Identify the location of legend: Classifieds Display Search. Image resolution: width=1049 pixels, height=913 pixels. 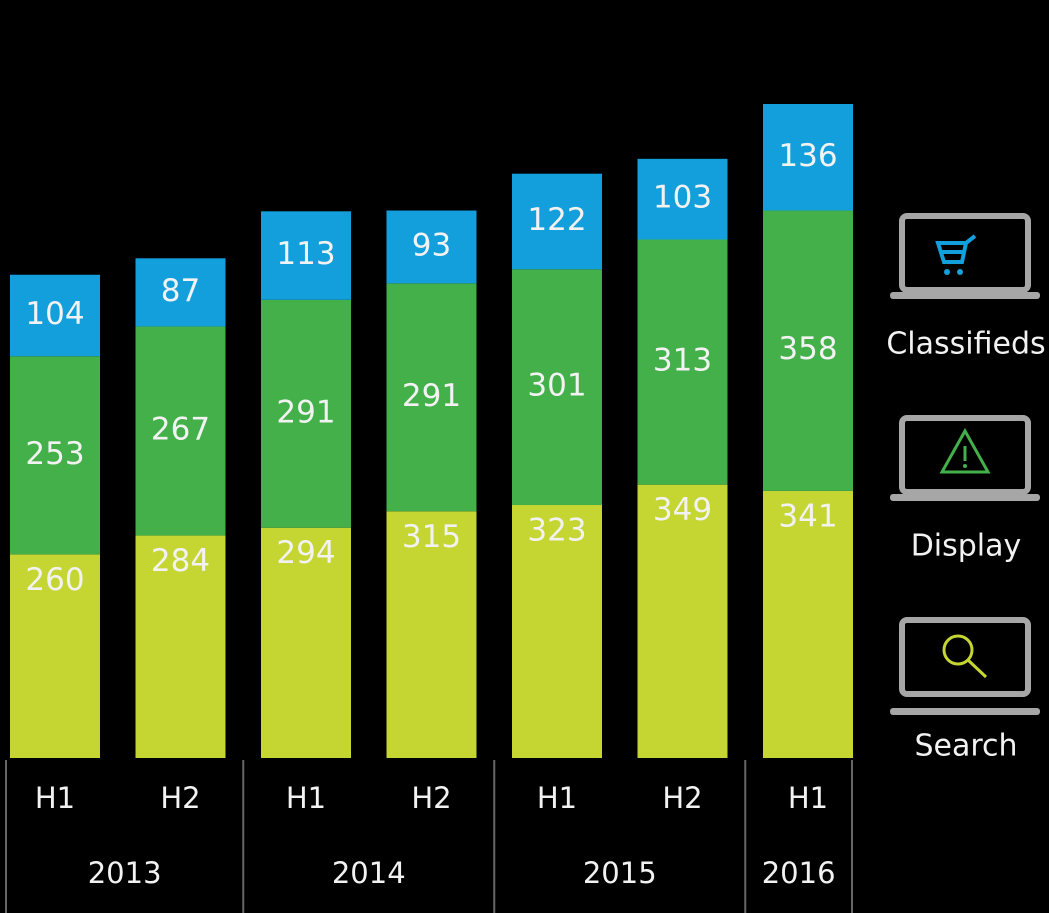
(966, 488).